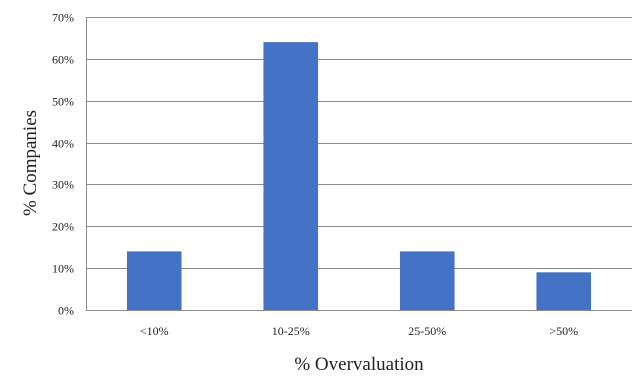 The image size is (639, 376). Describe the element at coordinates (63, 144) in the screenshot. I see `y-tick-label: 40%` at that location.